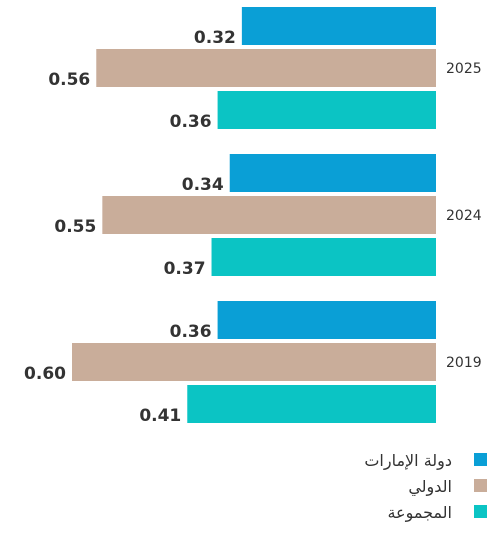 The image size is (489, 551). I want to click on value-label: 0.55, so click(75, 227).